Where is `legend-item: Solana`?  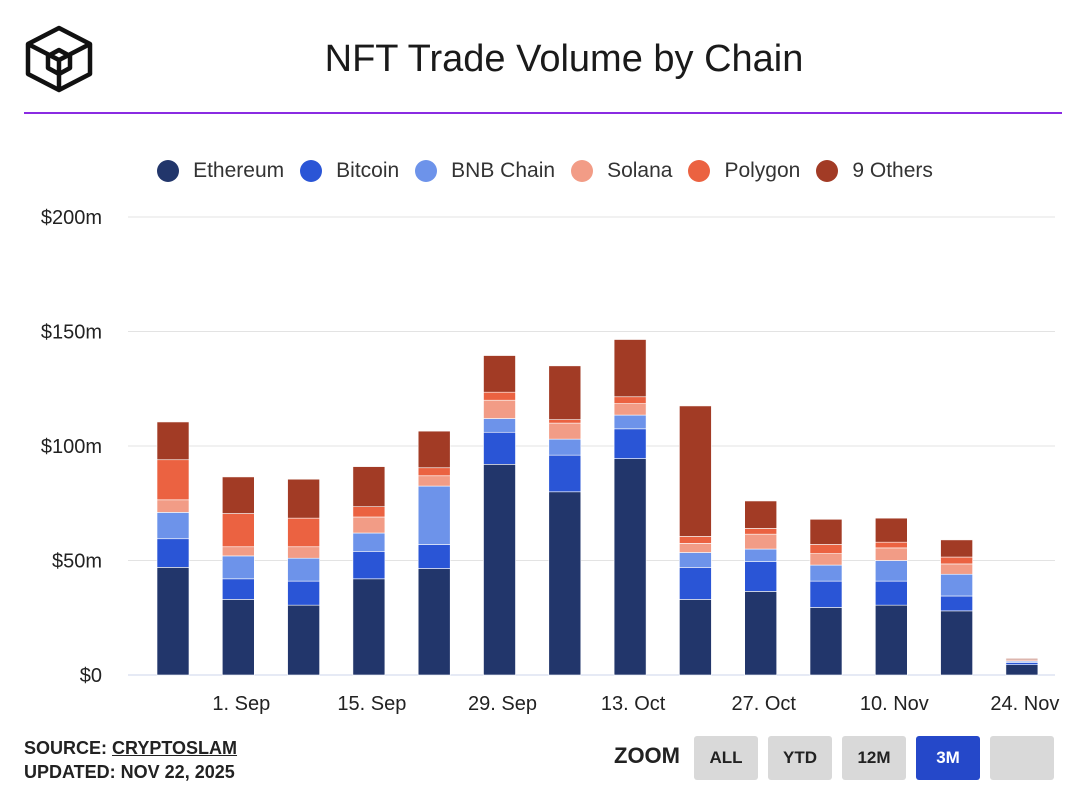 legend-item: Solana is located at coordinates (621, 171).